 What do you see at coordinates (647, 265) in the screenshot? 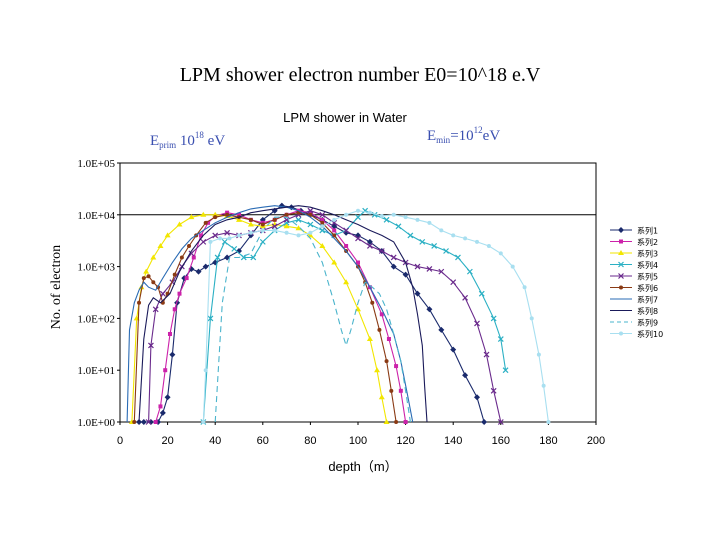
I see `legend-label: 系列4` at bounding box center [647, 265].